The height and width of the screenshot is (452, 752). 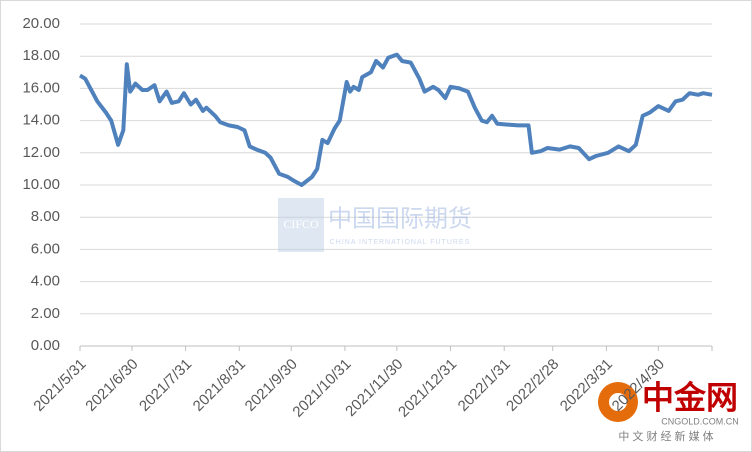 I want to click on y-tick-label: 16.00, so click(x=41, y=87).